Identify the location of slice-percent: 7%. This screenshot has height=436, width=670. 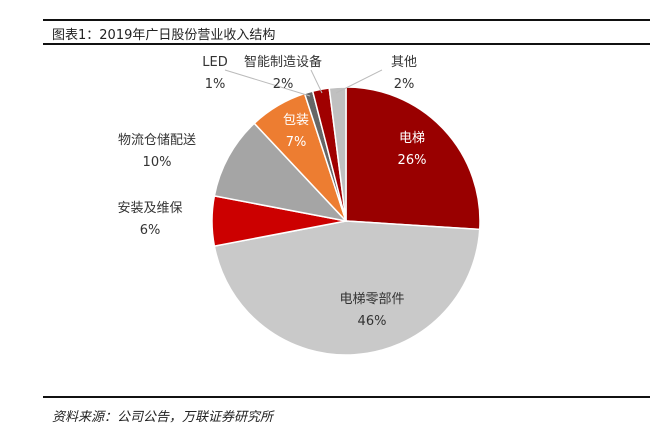
(296, 142).